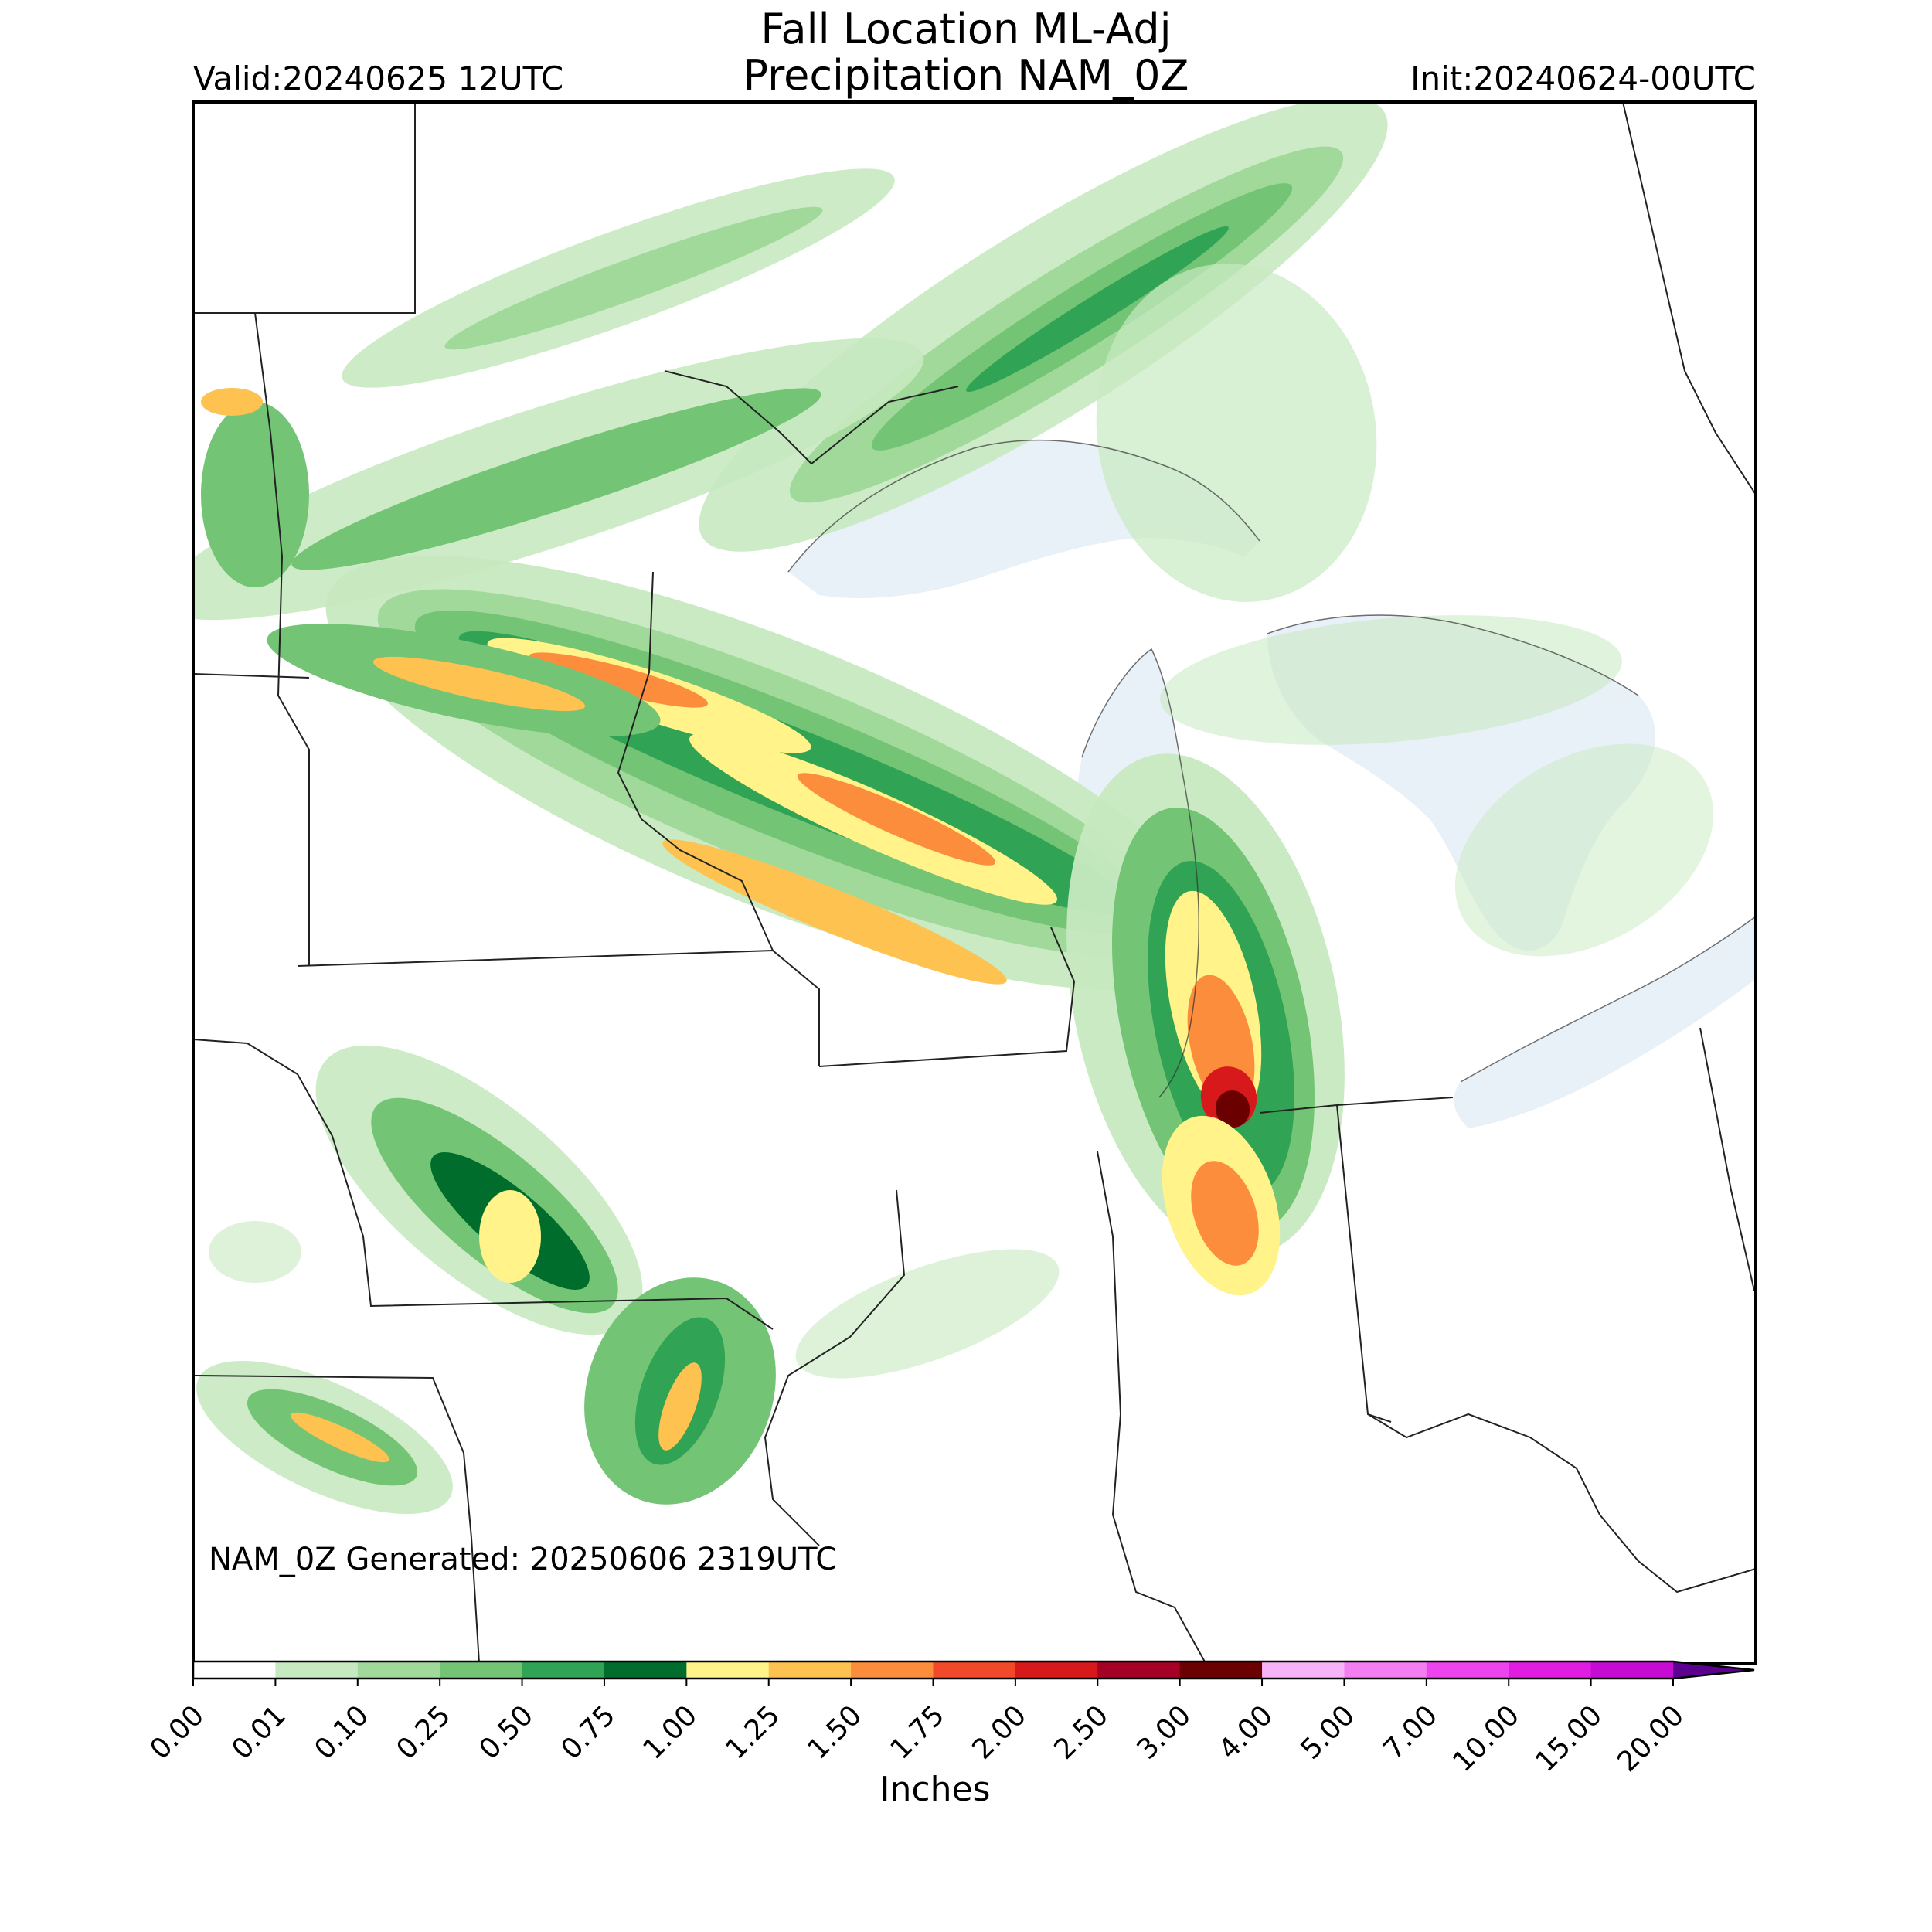 This screenshot has width=1932, height=1932. I want to click on colorbar-frame, so click(974, 1670).